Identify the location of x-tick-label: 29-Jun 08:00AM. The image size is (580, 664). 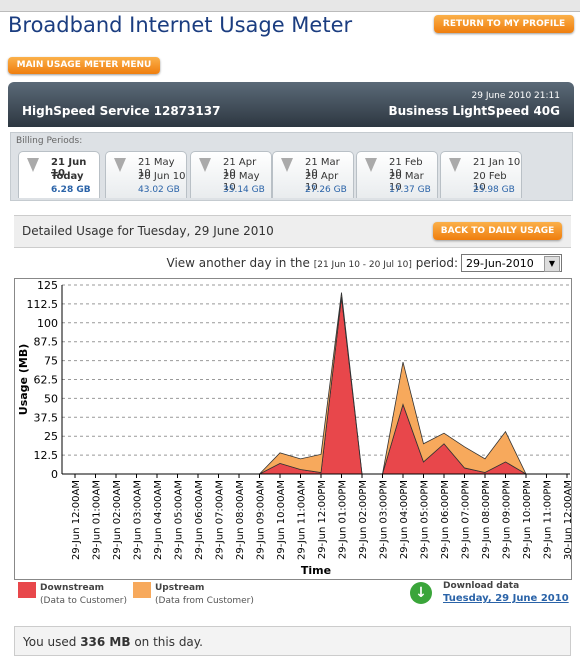
(240, 520).